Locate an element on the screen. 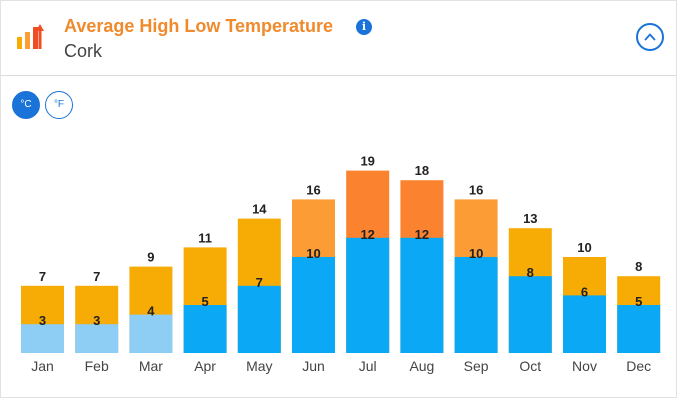 The width and height of the screenshot is (679, 400). low-temp-label: 4 is located at coordinates (151, 311).